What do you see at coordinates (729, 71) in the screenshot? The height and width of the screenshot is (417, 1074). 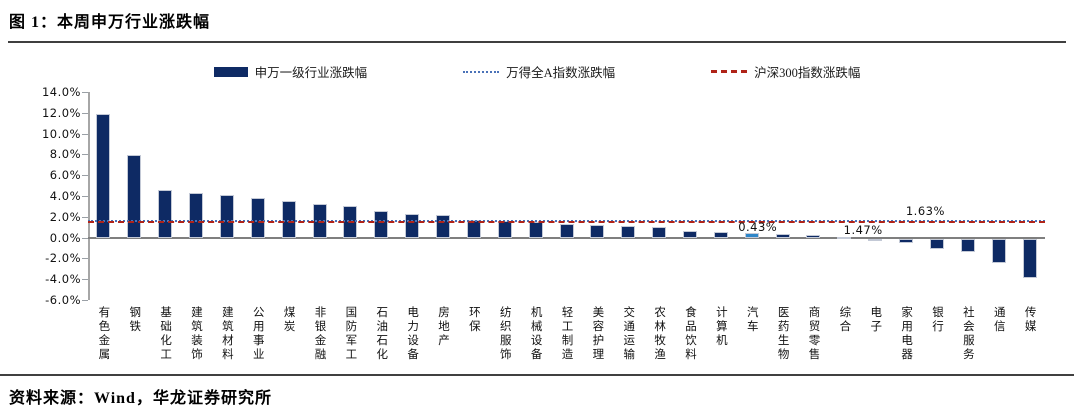 I see `dashed-line-swatch` at bounding box center [729, 71].